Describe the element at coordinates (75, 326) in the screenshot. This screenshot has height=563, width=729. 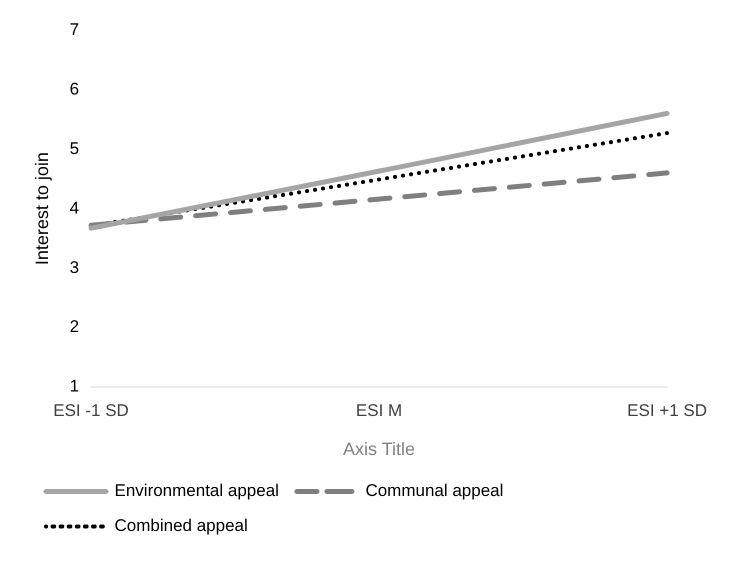
I see `y-tick-label: 2` at that location.